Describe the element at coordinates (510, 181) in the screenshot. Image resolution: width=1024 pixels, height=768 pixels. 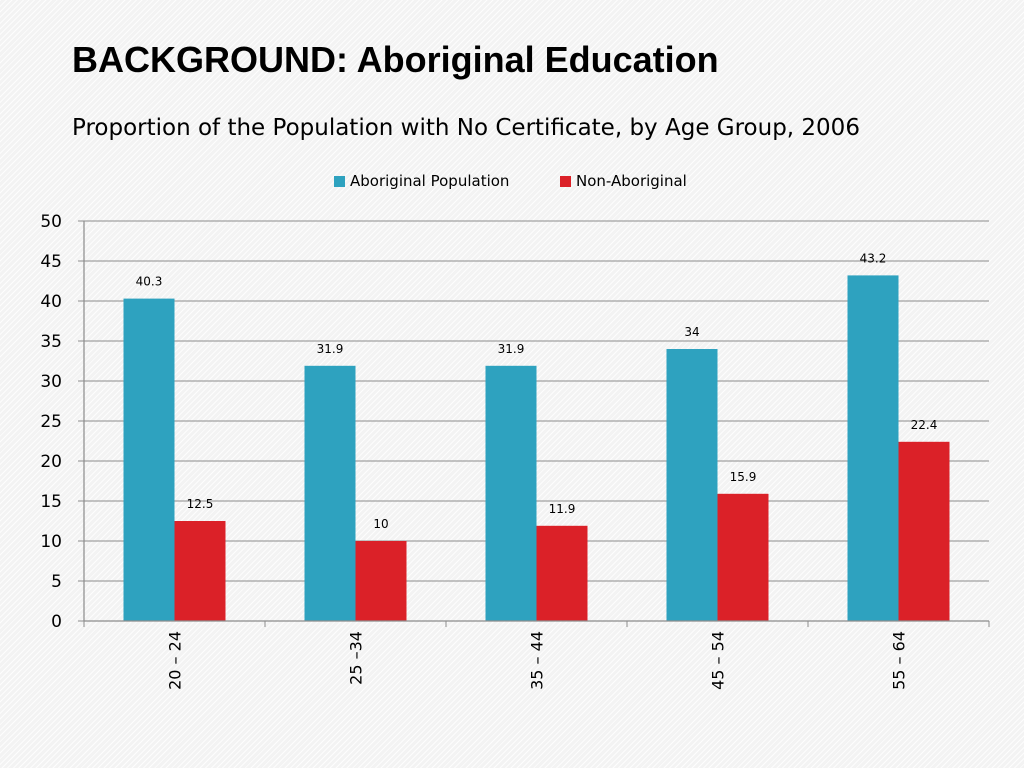
I see `chart-legend: Aboriginal Population Non-Aboriginal` at that location.